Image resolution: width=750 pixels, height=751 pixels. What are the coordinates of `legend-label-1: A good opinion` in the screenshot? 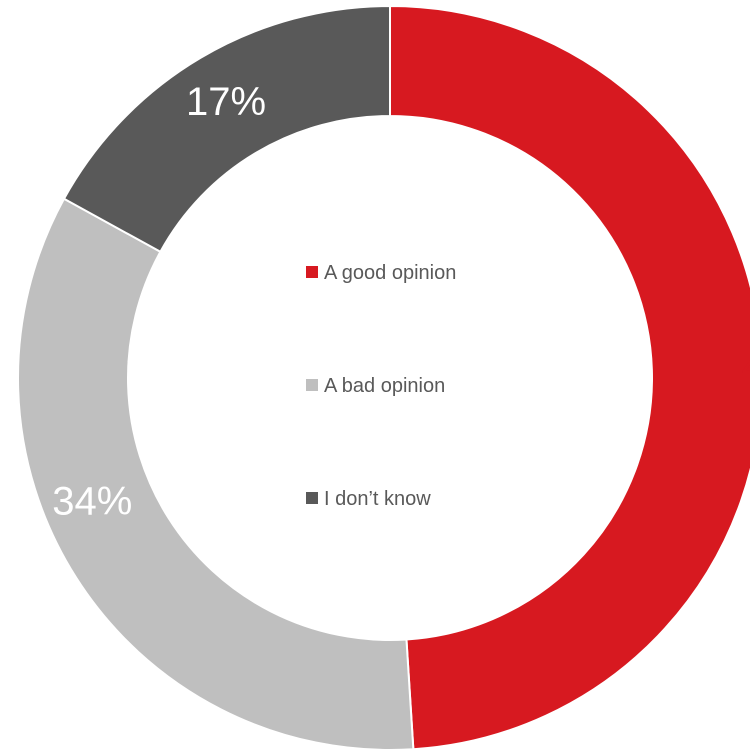 It's located at (390, 273).